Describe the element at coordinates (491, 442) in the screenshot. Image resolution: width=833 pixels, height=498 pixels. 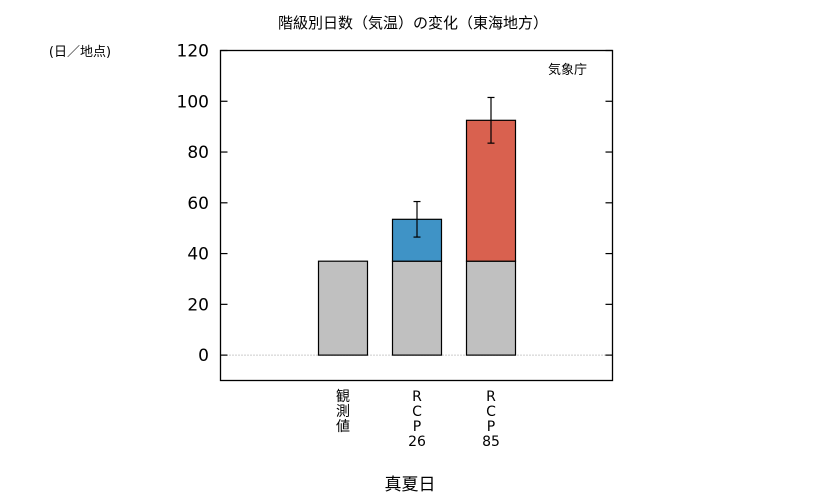
I see `x-category-label: 85` at that location.